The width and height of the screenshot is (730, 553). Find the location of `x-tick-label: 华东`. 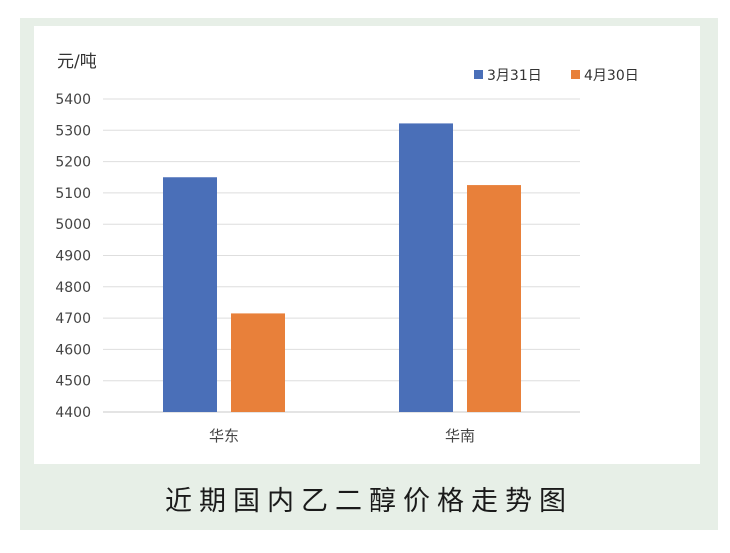

x-tick-label: 华东 is located at coordinates (224, 436).